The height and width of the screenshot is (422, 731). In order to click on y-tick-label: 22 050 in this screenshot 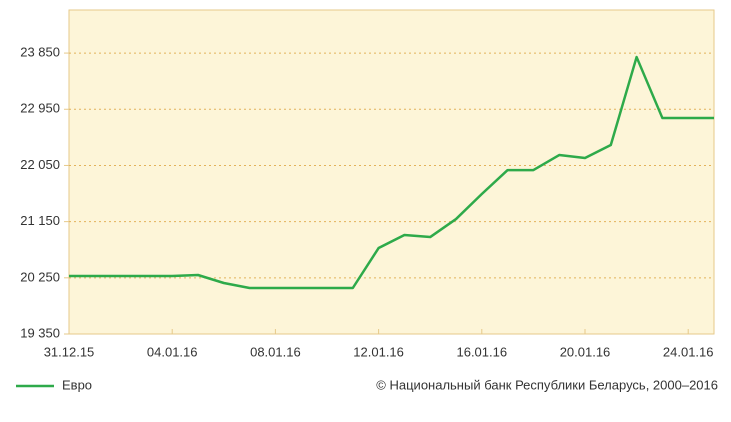, I will do `click(40, 164)`.